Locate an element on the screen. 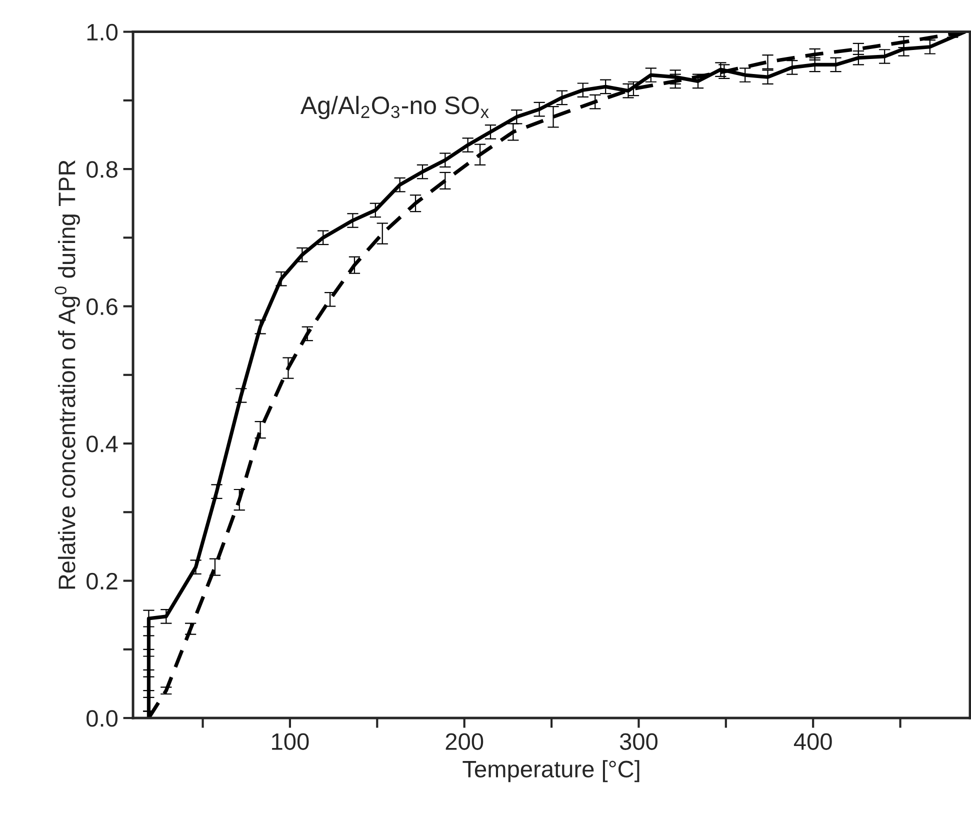  x-axis-title: Temperature [°C] is located at coordinates (551, 771).